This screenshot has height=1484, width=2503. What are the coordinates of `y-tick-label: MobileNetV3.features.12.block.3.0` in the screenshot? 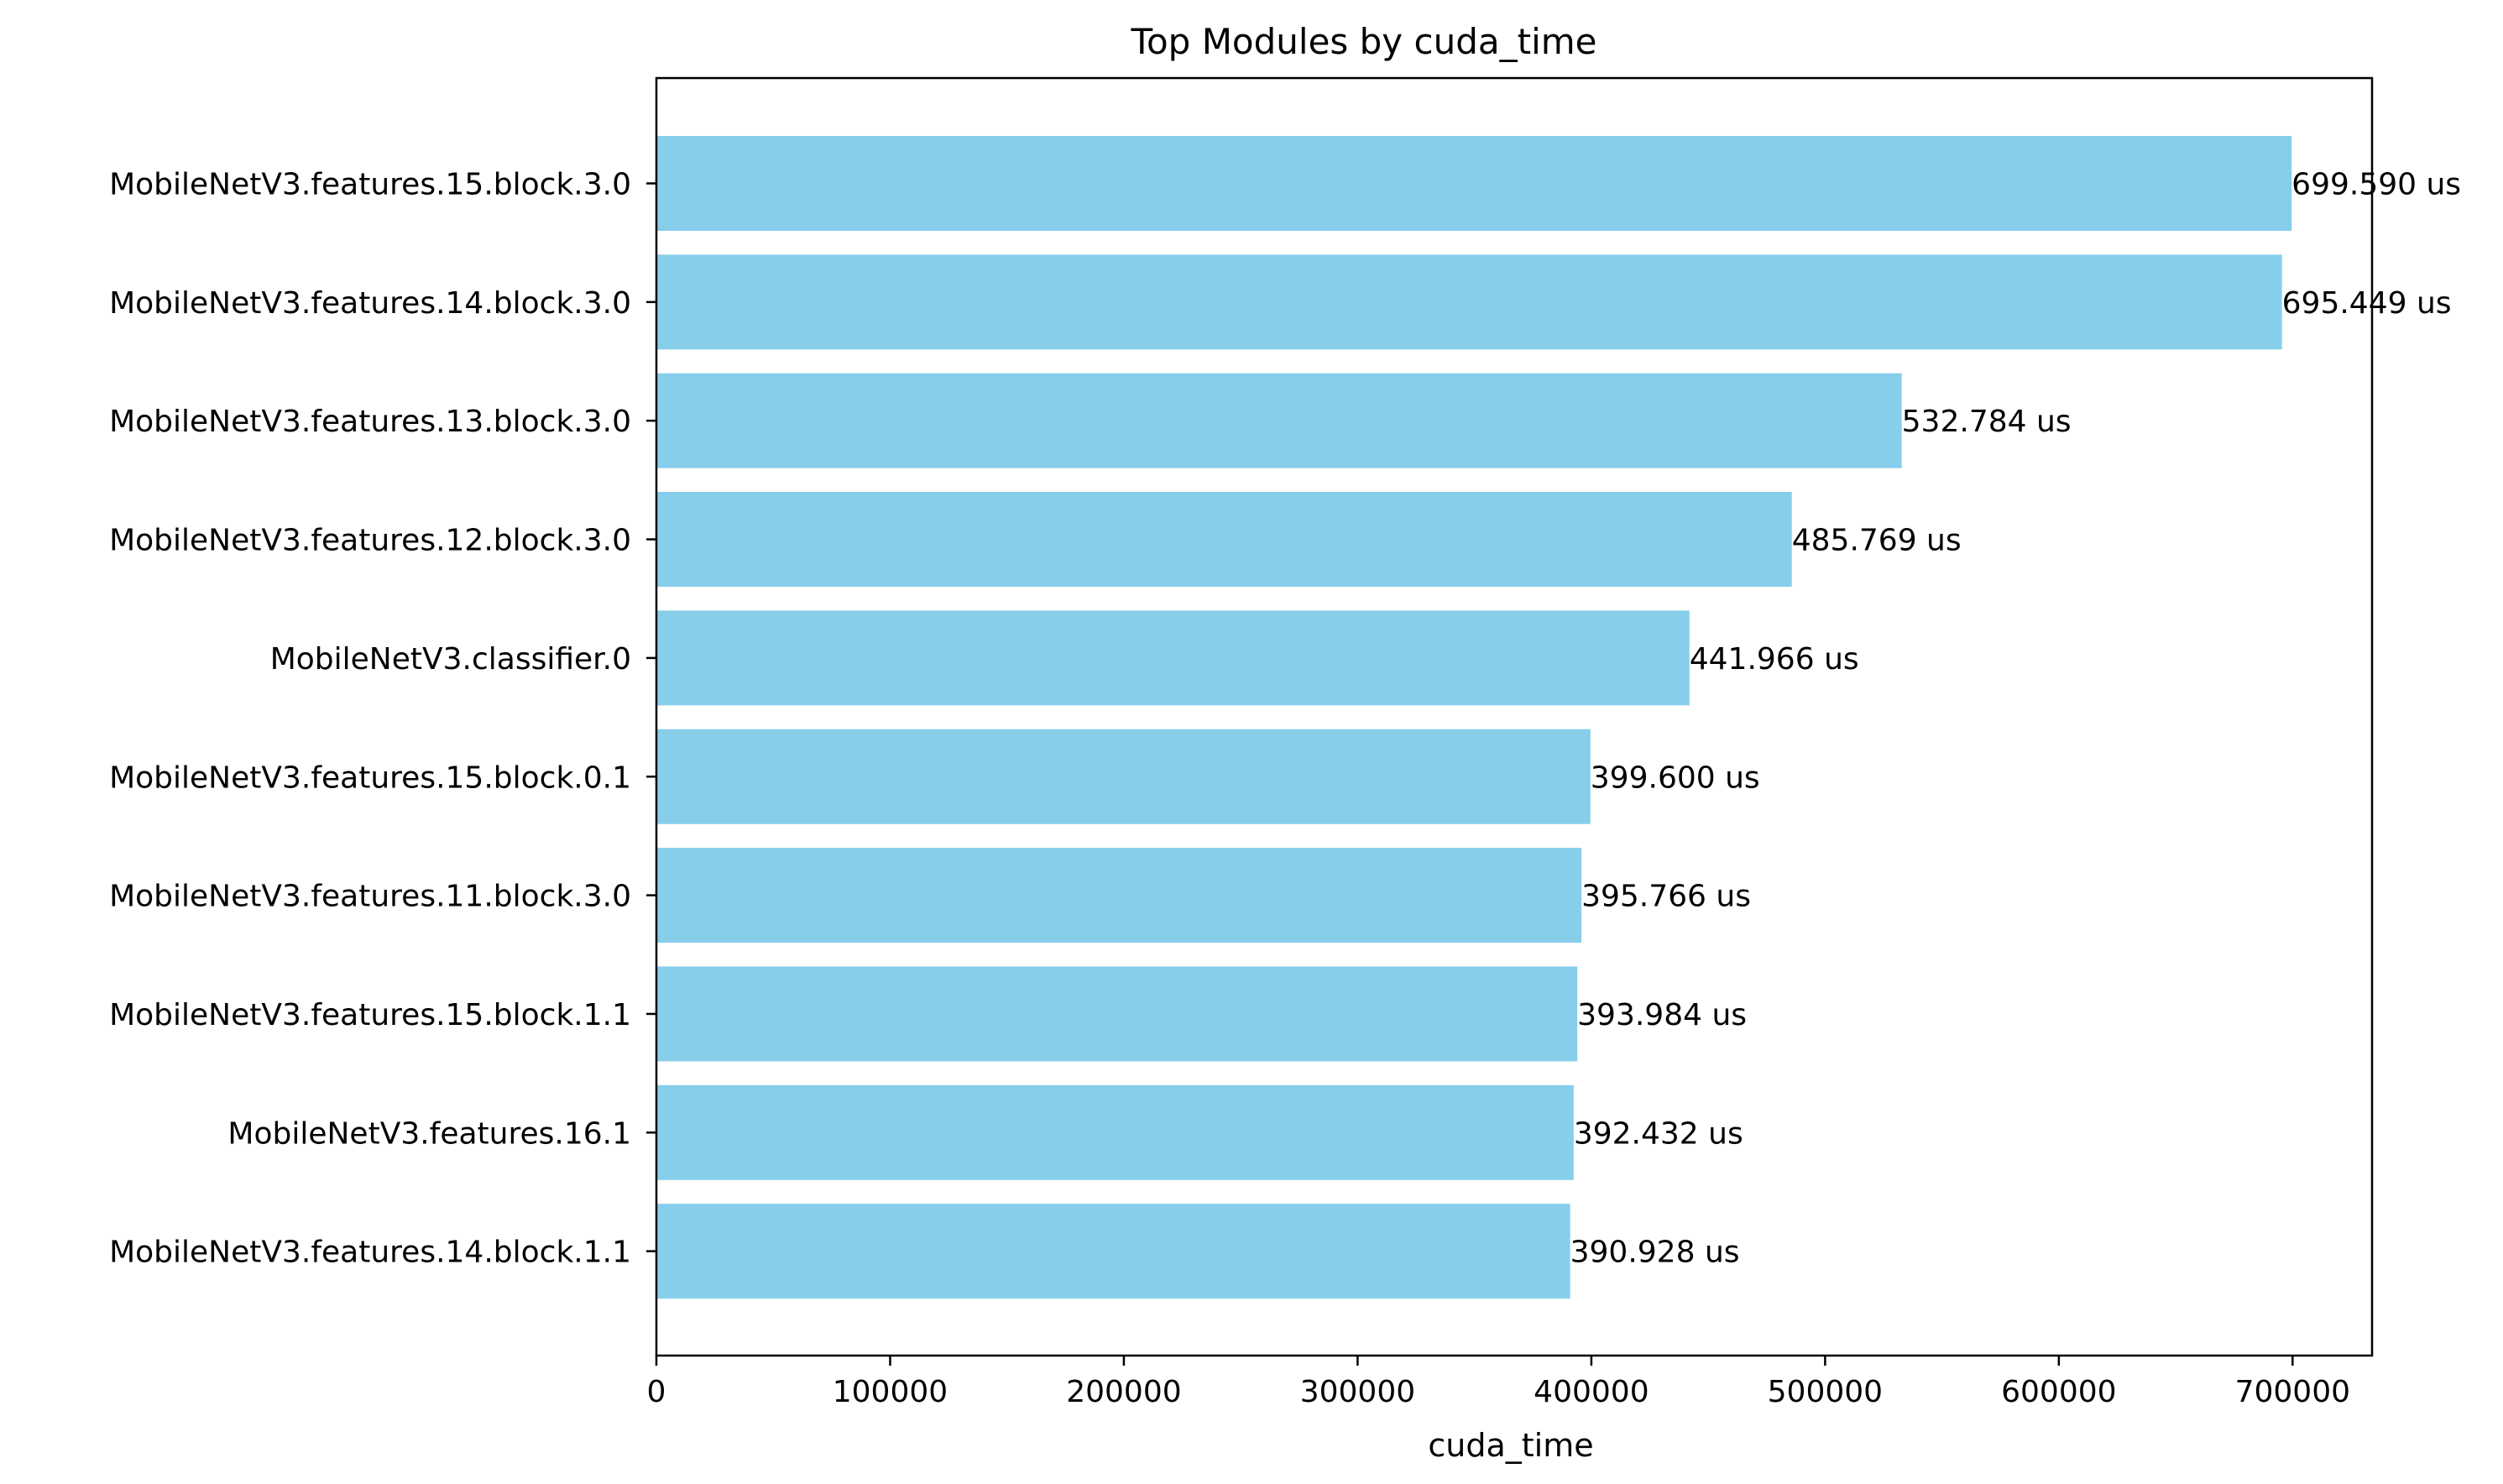 It's located at (370, 541).